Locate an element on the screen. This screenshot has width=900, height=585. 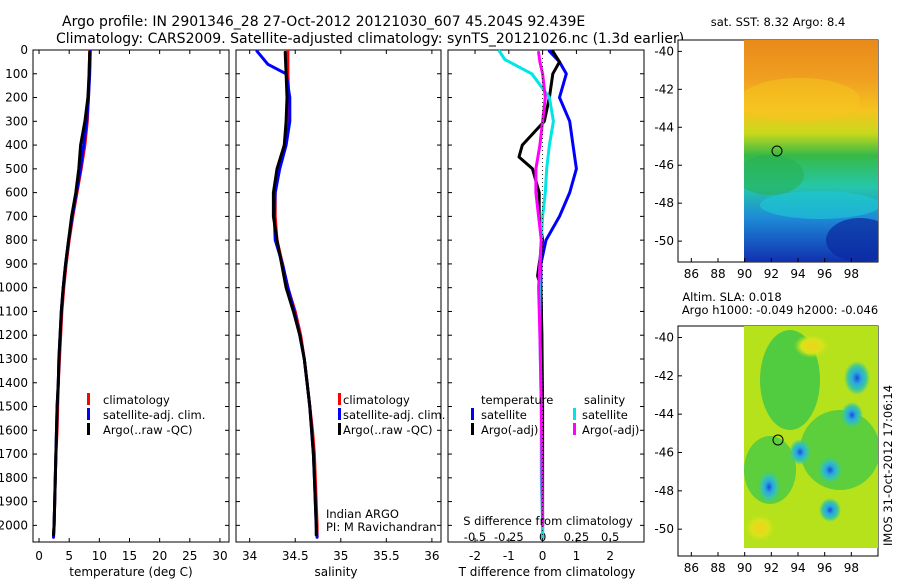
series-line-sal_argo is located at coordinates (540, 288).